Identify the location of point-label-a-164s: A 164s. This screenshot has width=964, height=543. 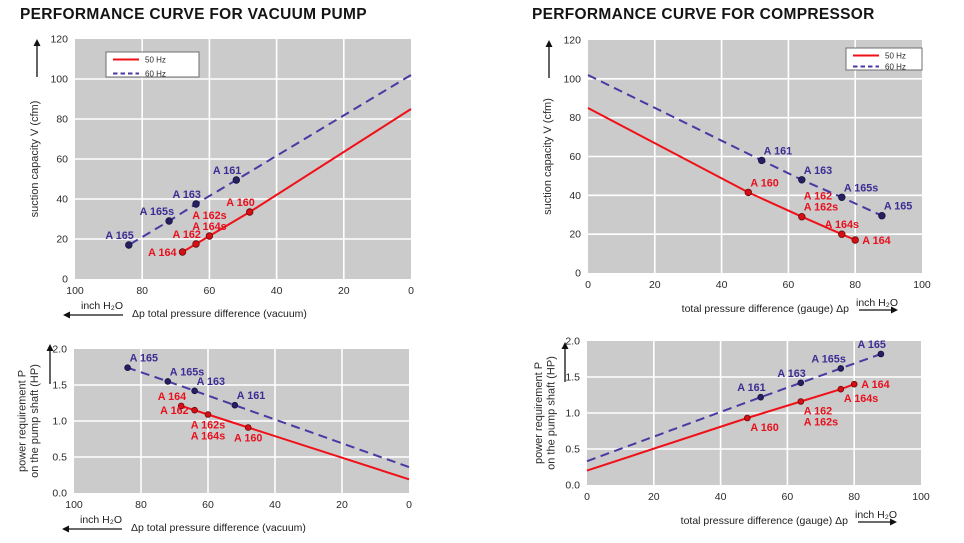
(861, 399).